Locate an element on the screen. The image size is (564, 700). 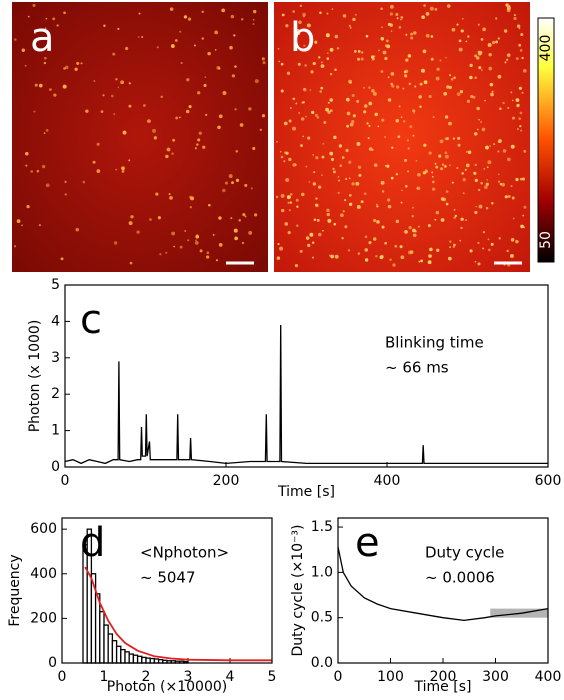
annotation: ~ 0.0006 is located at coordinates (460, 578).